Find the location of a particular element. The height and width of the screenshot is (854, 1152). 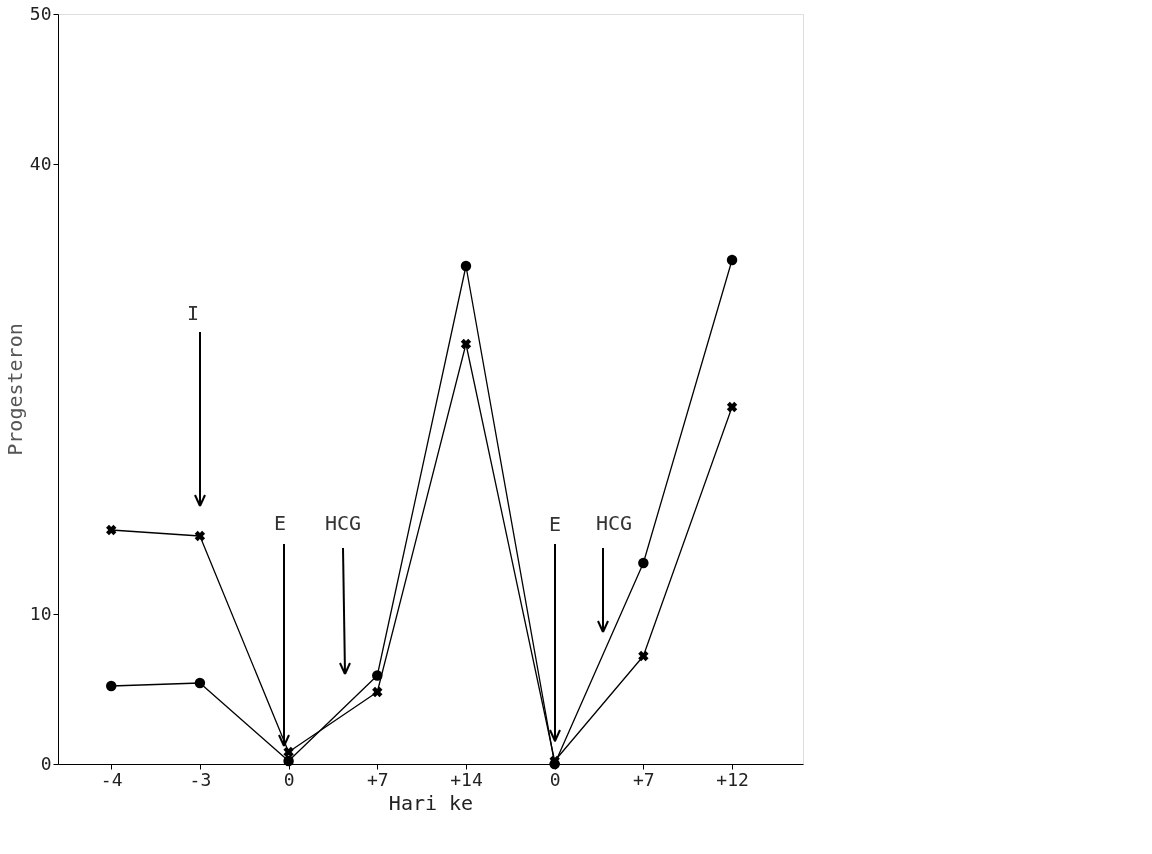

y-tick-label: 40 is located at coordinates (40, 163).